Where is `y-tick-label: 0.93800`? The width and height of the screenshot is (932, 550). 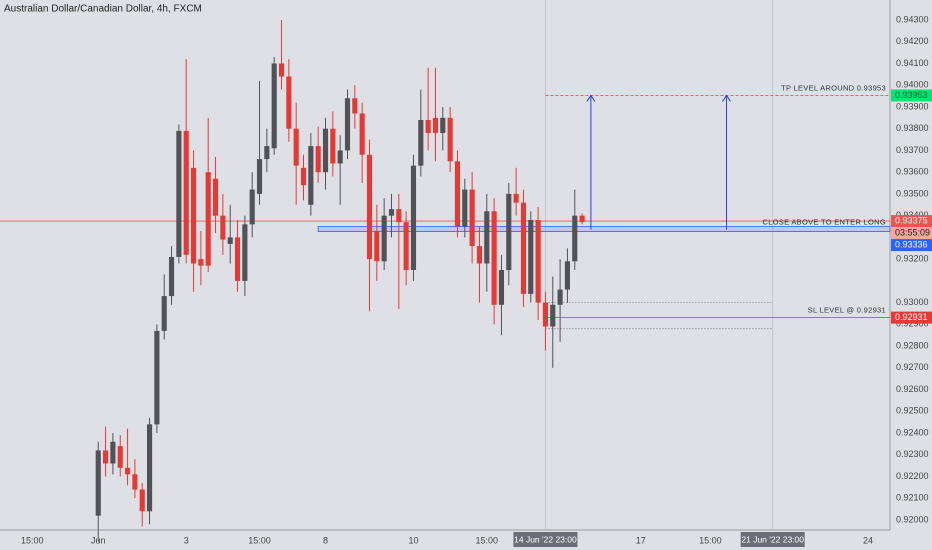
y-tick-label: 0.93800 is located at coordinates (912, 128).